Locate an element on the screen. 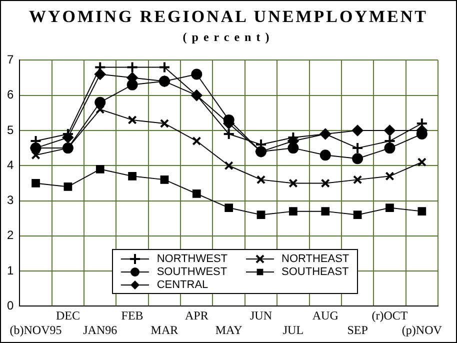 The image size is (457, 343). y-tick-label: 0 is located at coordinates (10, 305).